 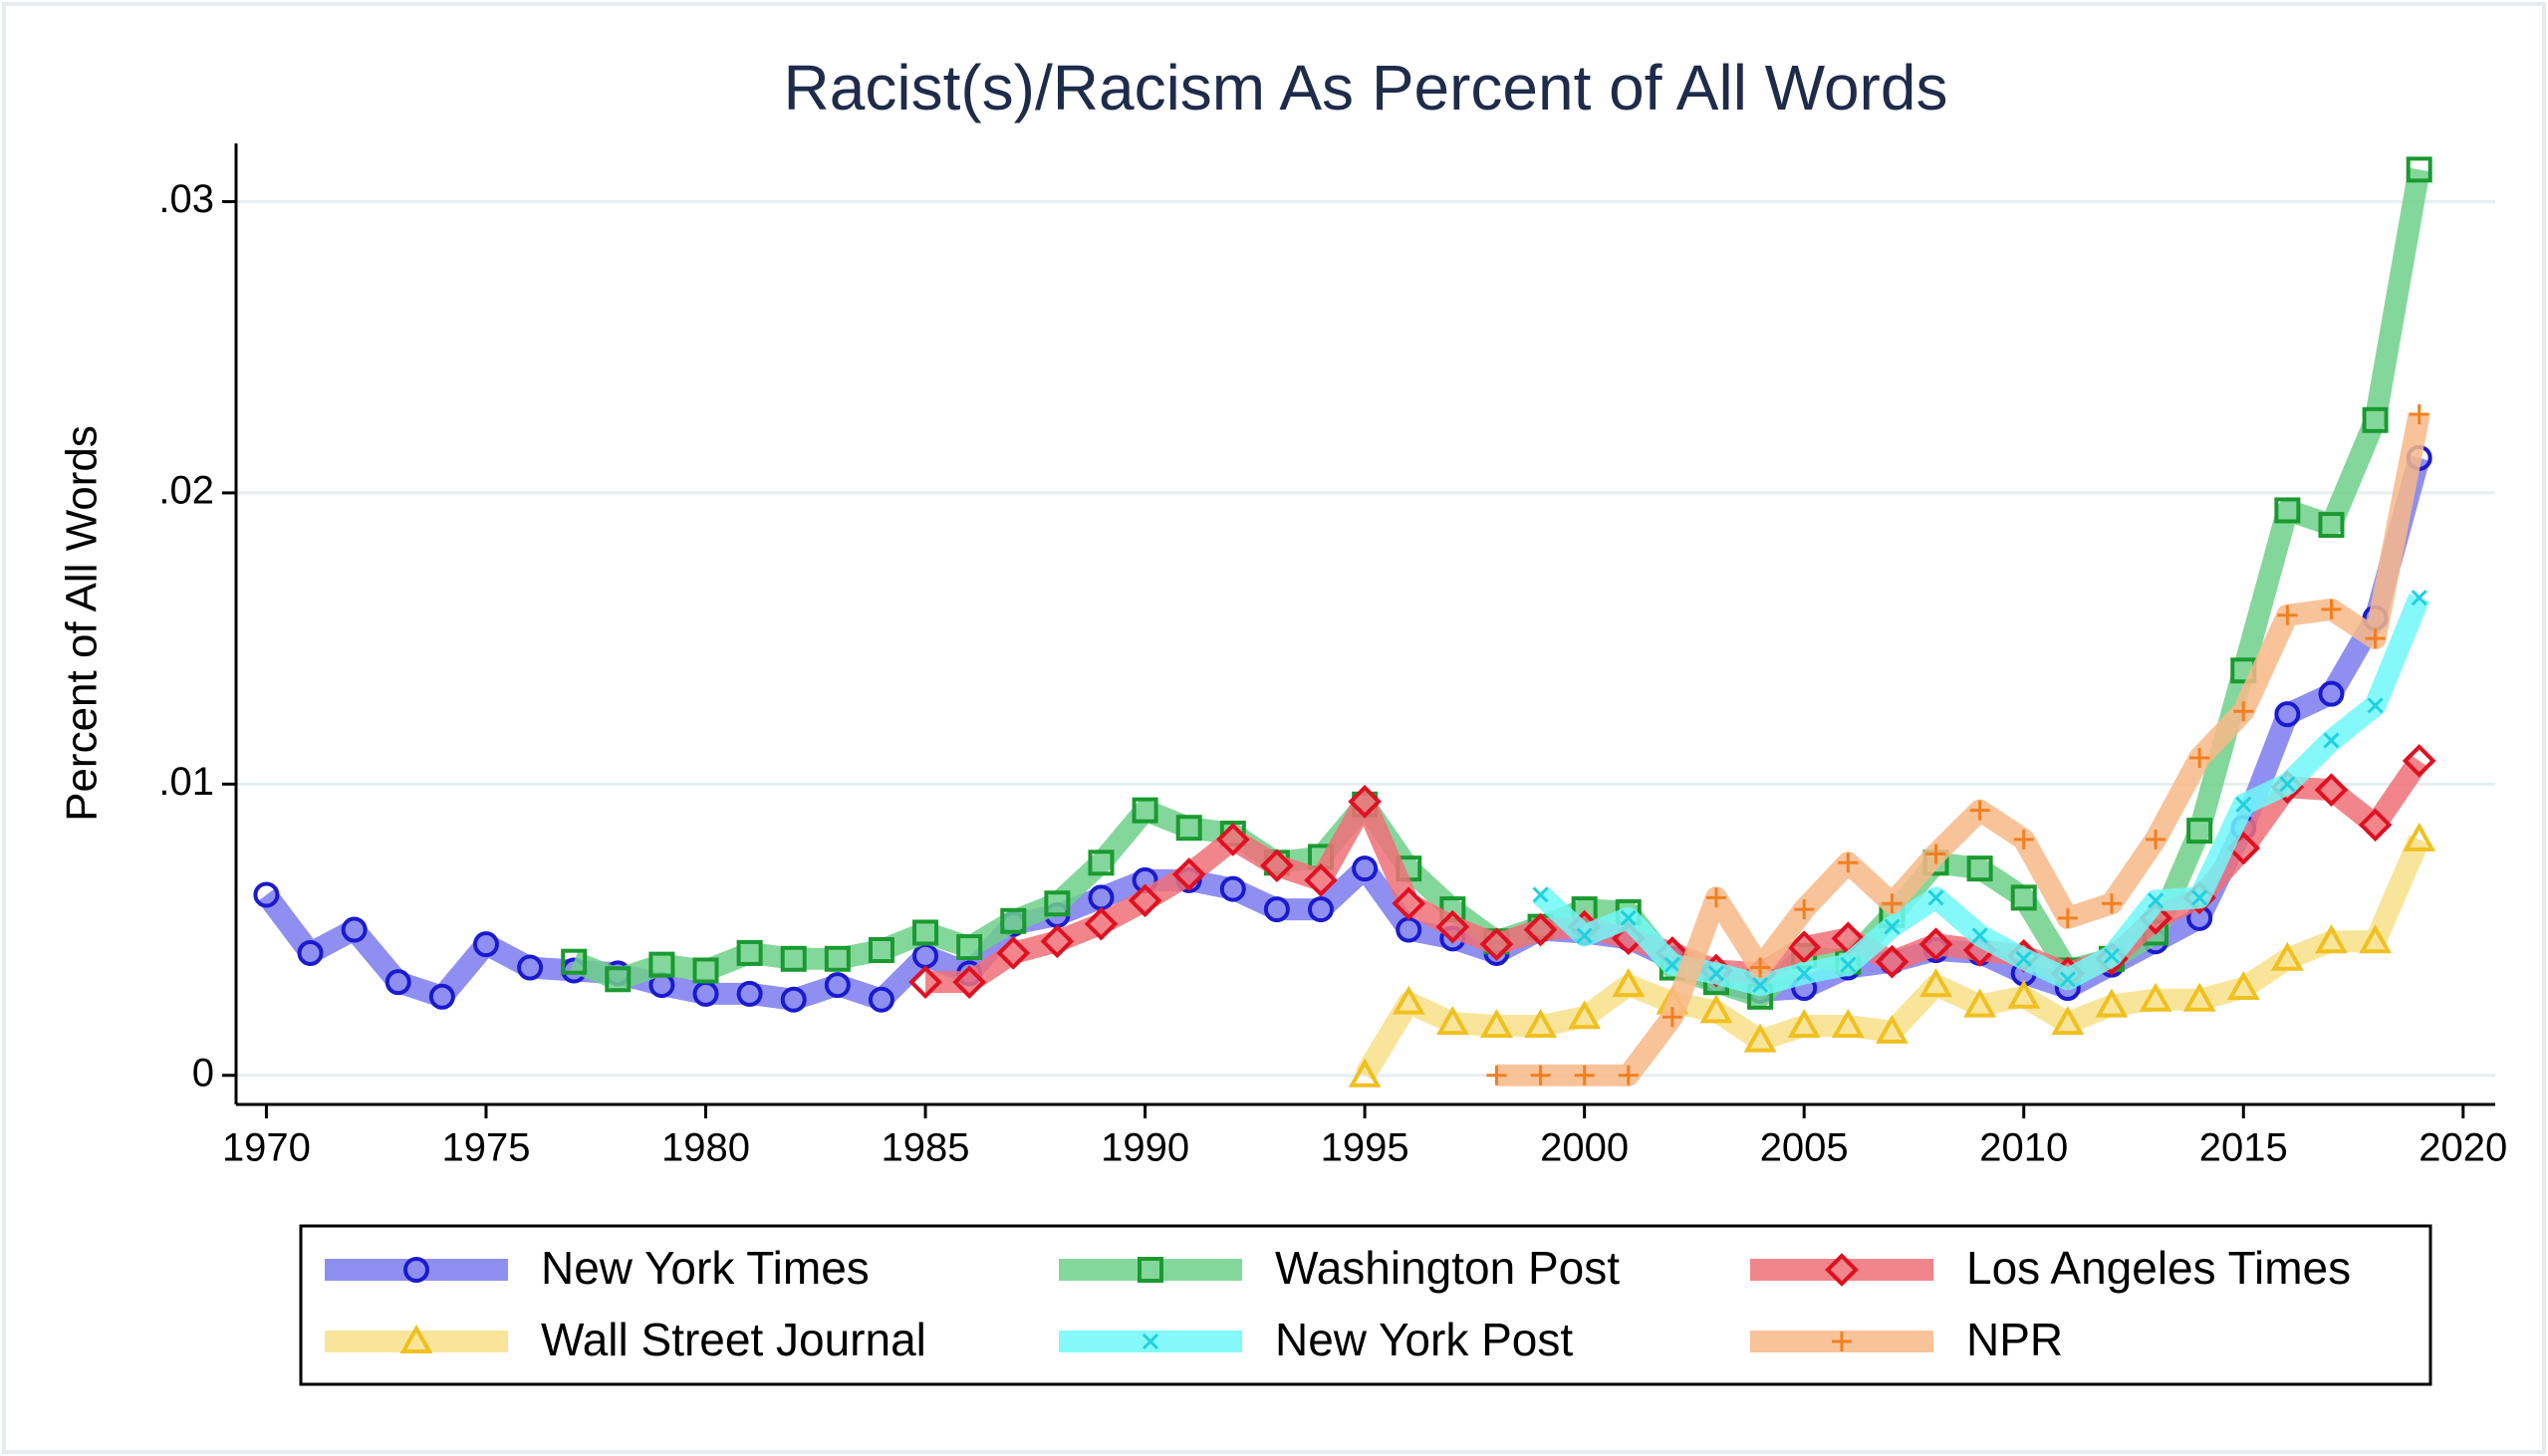 What do you see at coordinates (1892, 955) in the screenshot?
I see `series` at bounding box center [1892, 955].